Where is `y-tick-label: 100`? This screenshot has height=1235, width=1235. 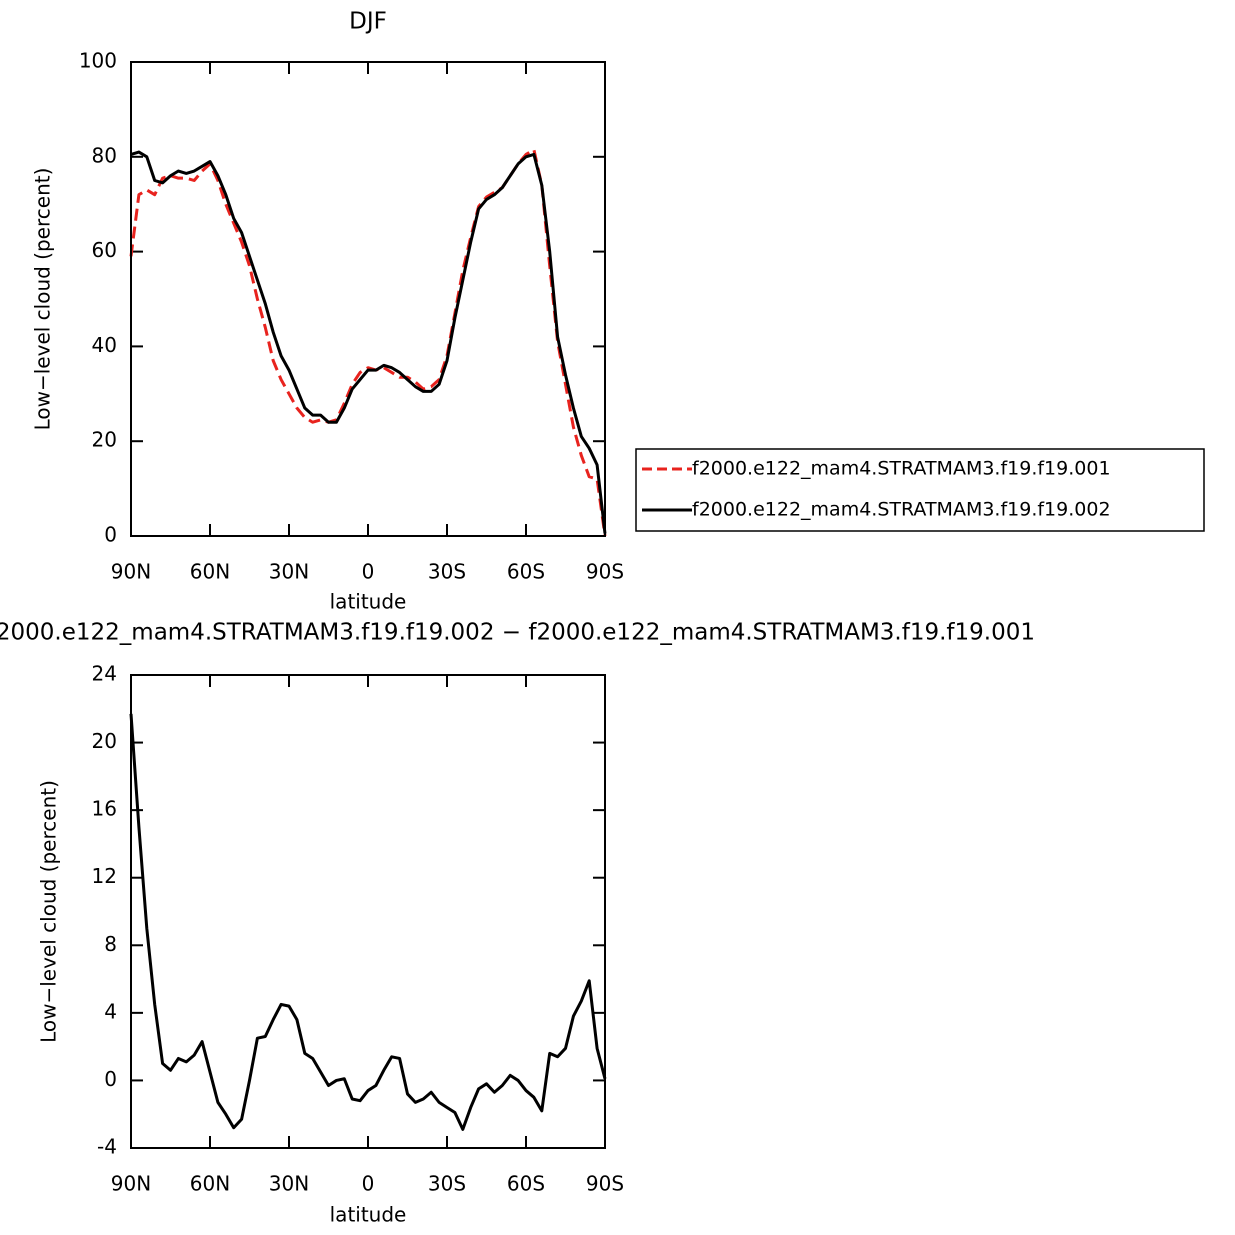
y-tick-label: 100 is located at coordinates (98, 61).